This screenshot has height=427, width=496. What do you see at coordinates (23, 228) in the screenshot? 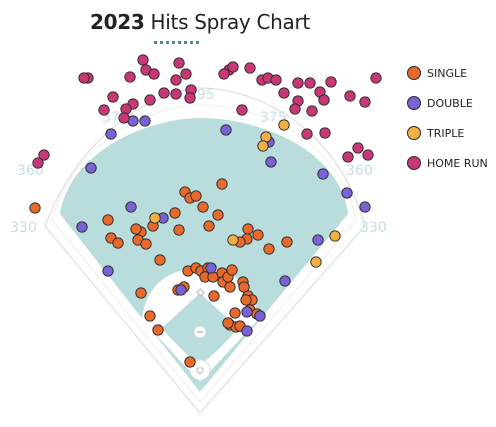
I see `wall-distance-left-line: 330` at bounding box center [23, 228].